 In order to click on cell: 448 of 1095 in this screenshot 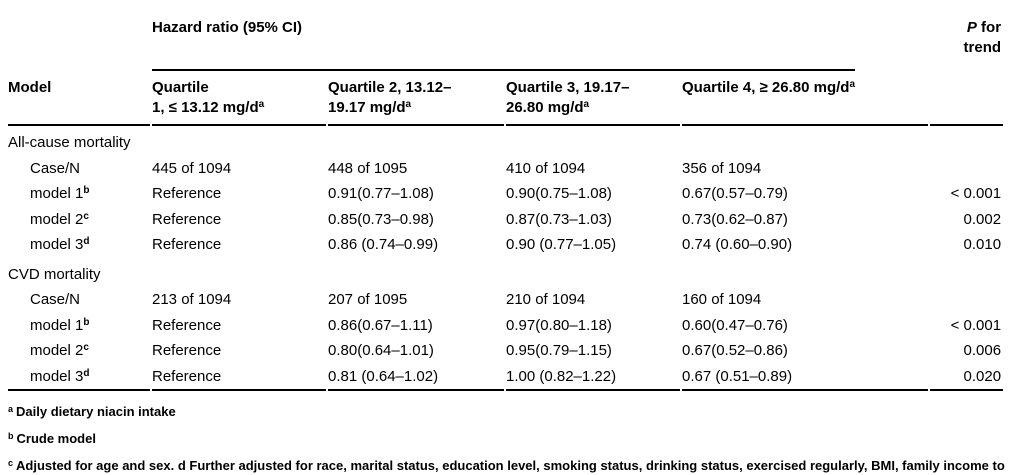, I will do `click(368, 168)`.